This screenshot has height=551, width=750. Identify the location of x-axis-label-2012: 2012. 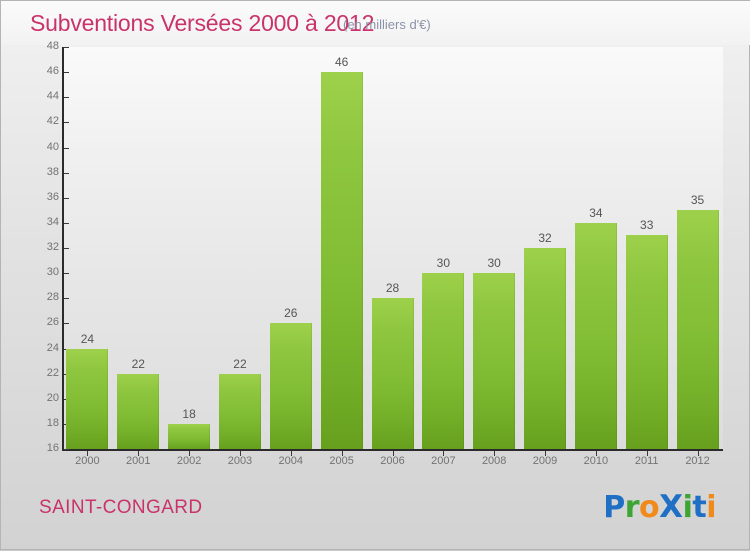
(697, 461).